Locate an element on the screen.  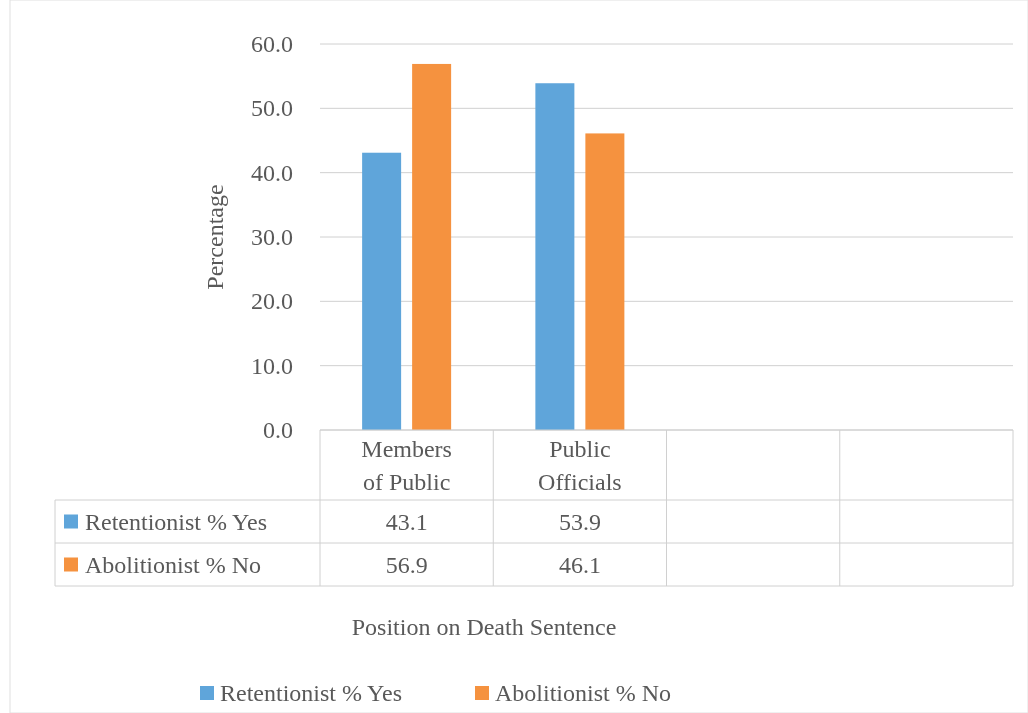
data-label: 46.1 is located at coordinates (579, 564).